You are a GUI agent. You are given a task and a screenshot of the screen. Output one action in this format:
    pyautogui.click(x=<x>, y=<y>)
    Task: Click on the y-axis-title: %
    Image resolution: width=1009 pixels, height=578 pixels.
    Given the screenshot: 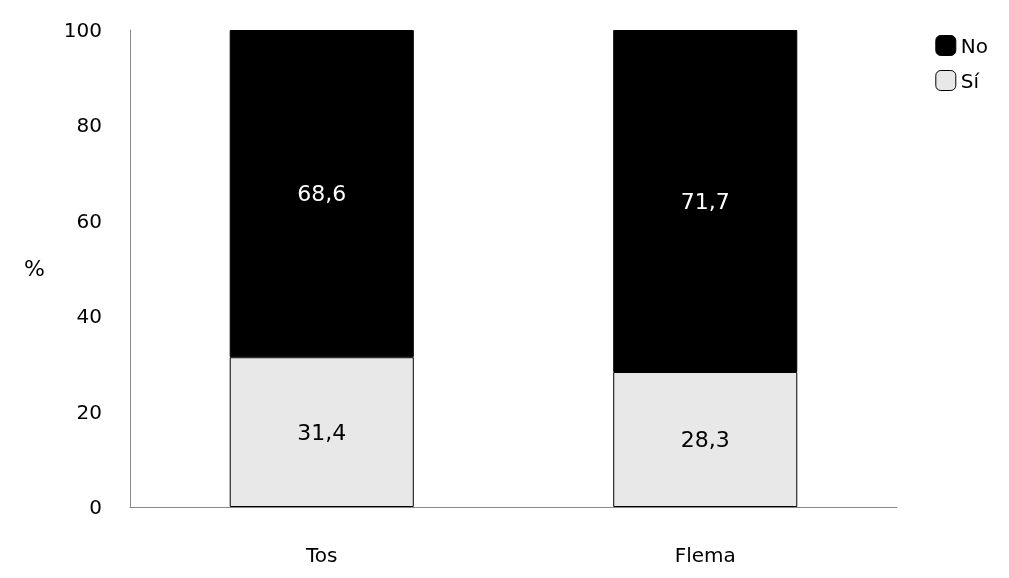 What is the action you would take?
    pyautogui.click(x=34, y=268)
    